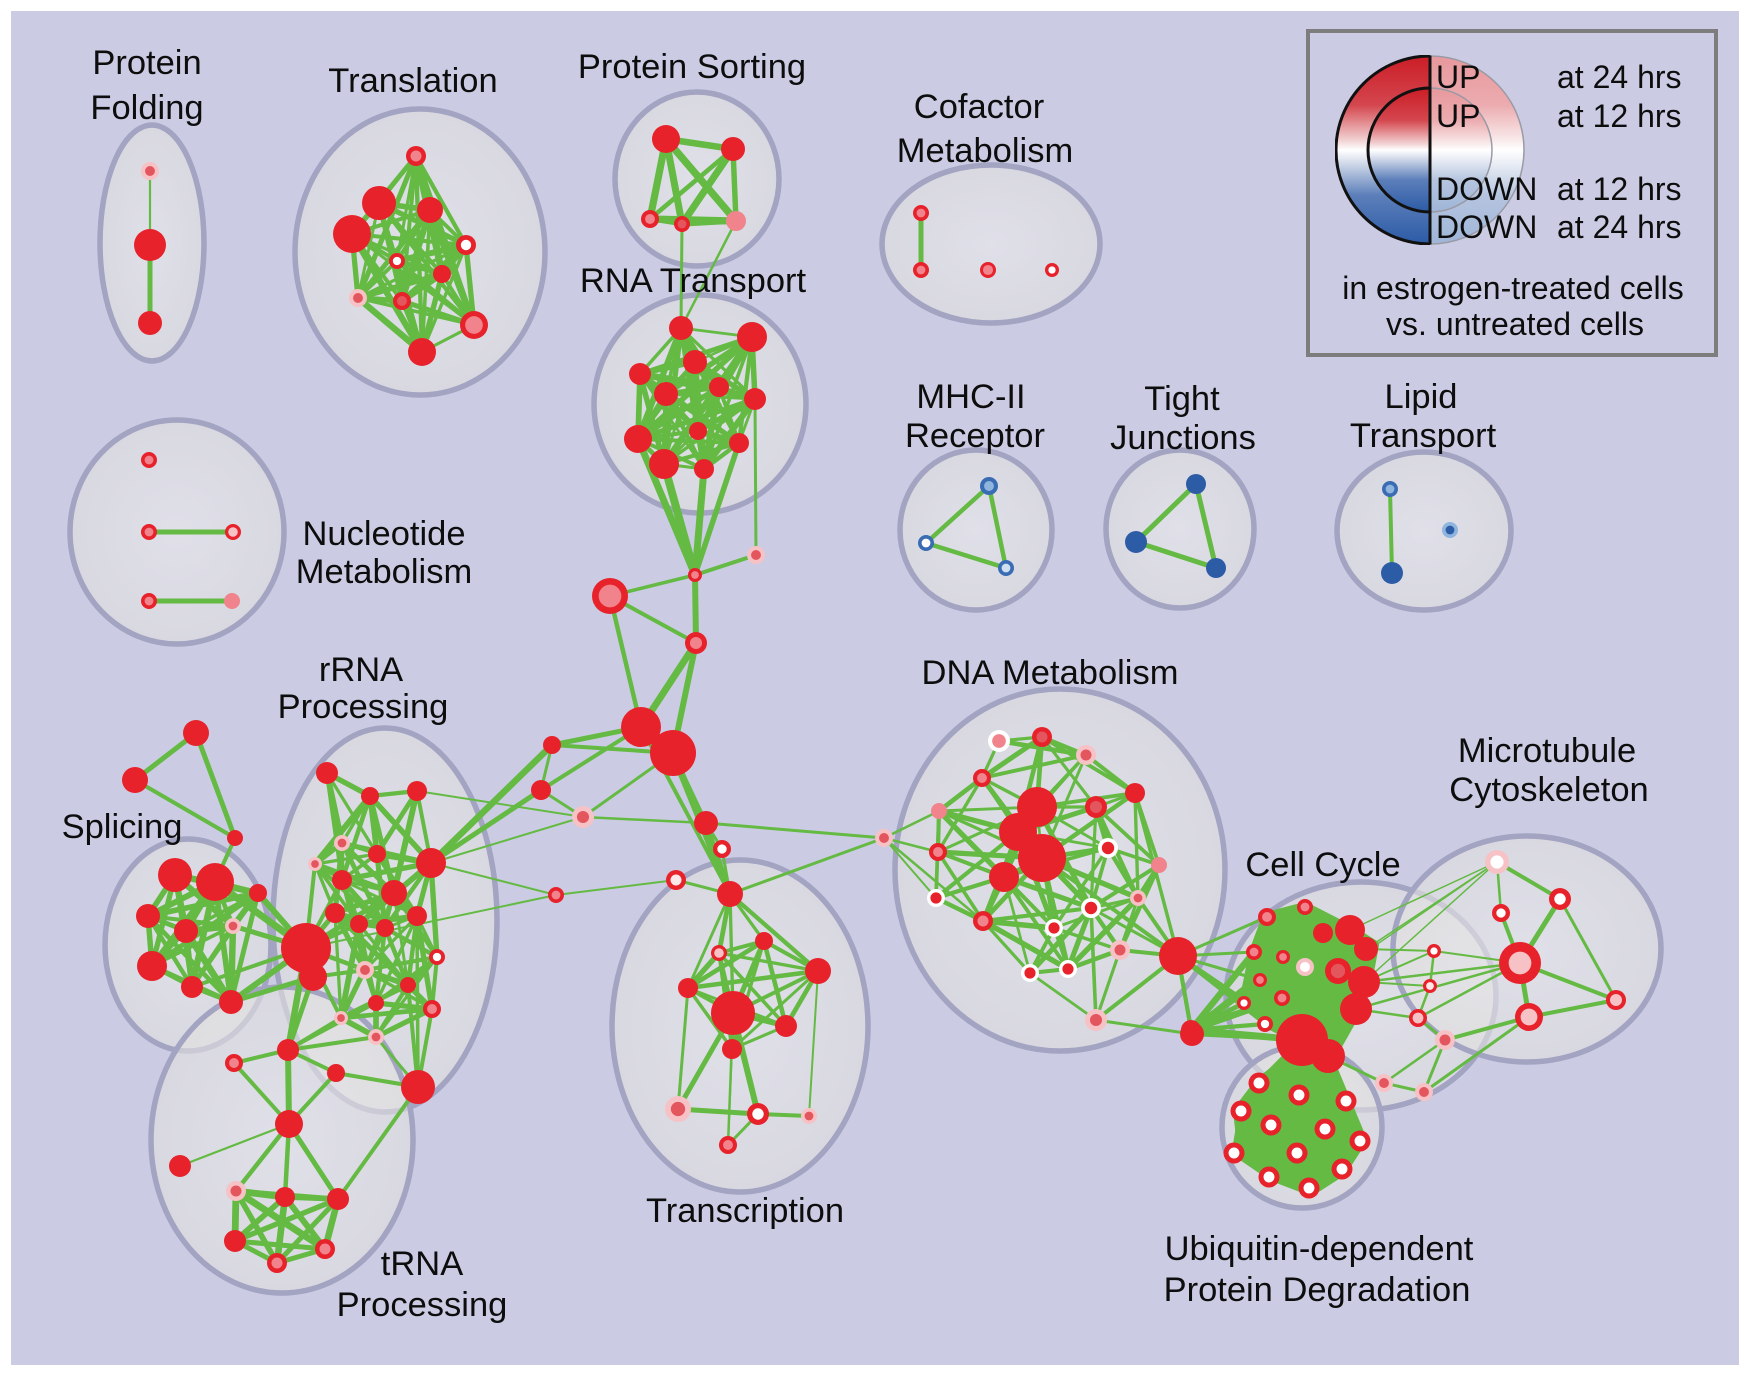 The image size is (1750, 1381). Describe the element at coordinates (1513, 288) in the screenshot. I see `svg-text: in estrogen-treated cells` at that location.